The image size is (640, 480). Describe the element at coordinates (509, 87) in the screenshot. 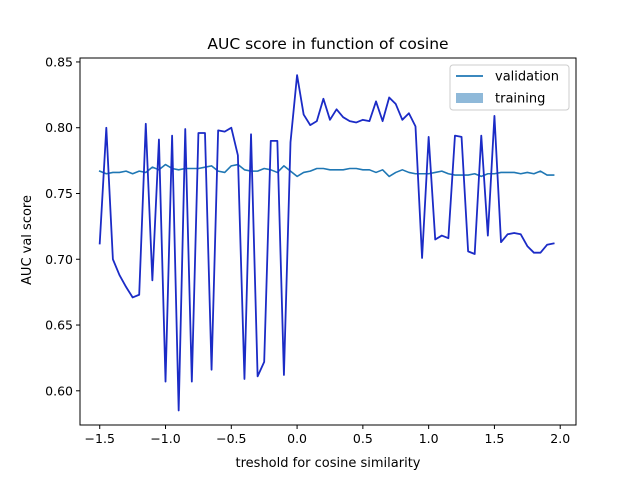

I see `legend: validation training` at that location.